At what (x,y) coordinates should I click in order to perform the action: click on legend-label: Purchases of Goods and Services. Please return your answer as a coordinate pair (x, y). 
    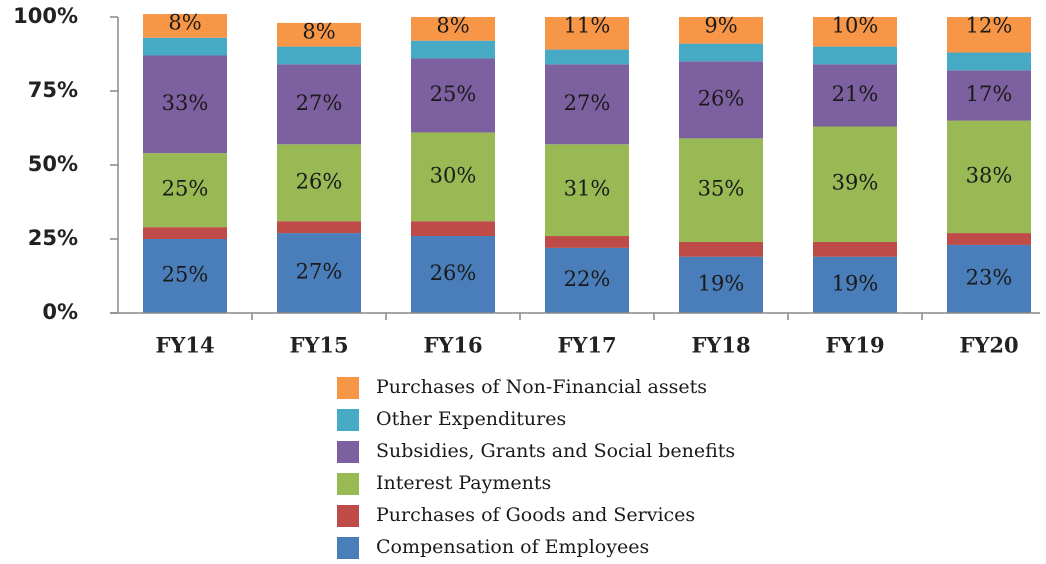
    Looking at the image, I should click on (535, 515).